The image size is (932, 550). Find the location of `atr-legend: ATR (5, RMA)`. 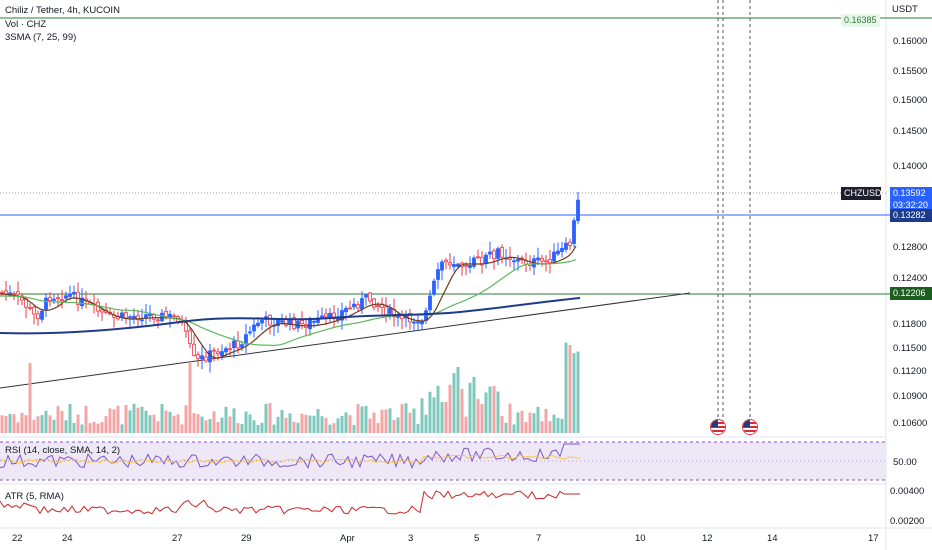

atr-legend: ATR (5, RMA) is located at coordinates (34, 496).